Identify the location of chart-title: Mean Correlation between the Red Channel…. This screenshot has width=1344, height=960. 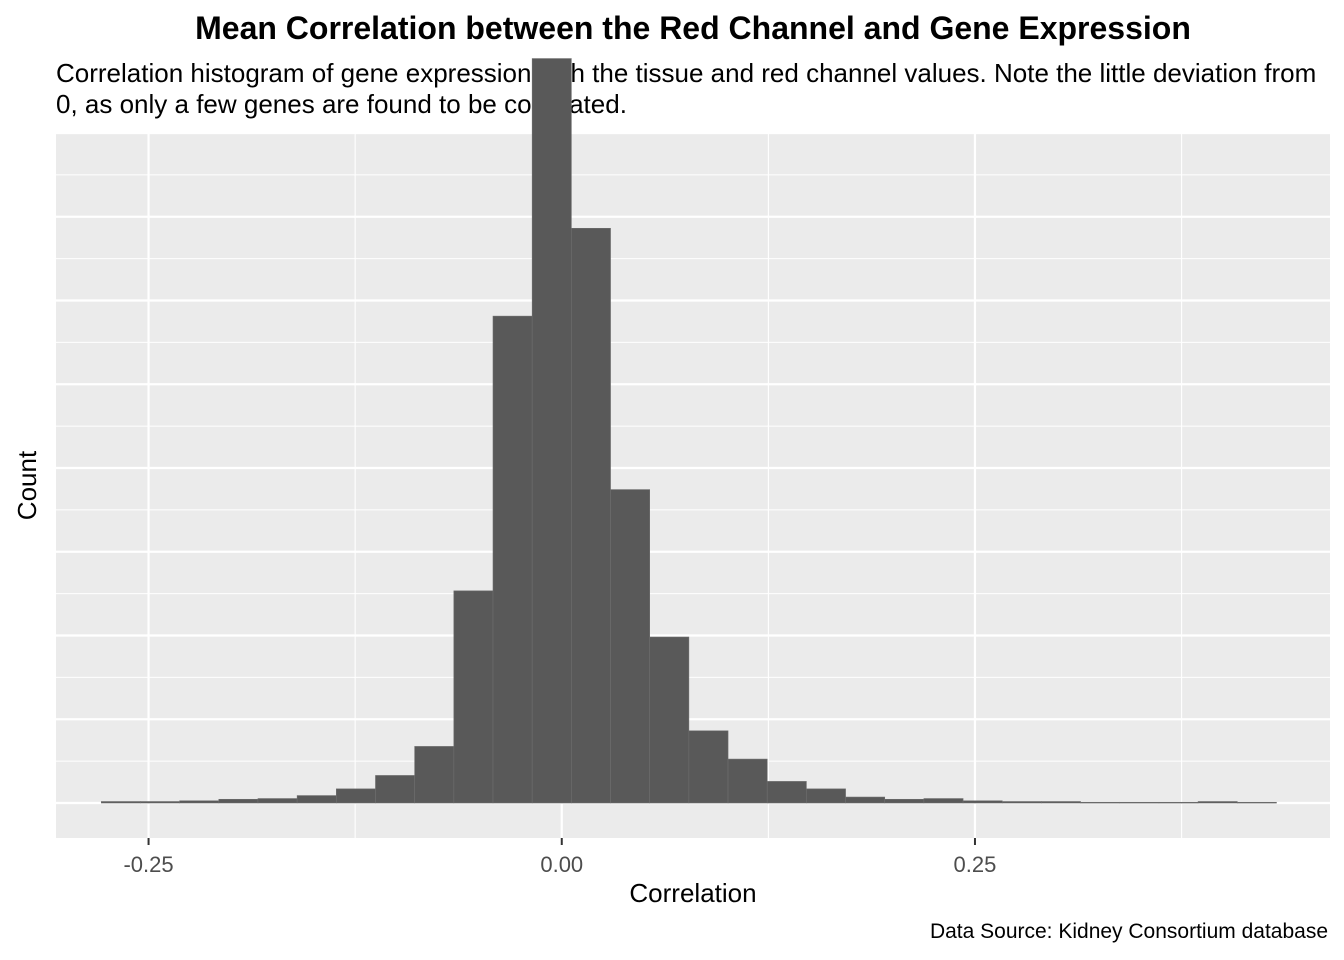
(693, 28).